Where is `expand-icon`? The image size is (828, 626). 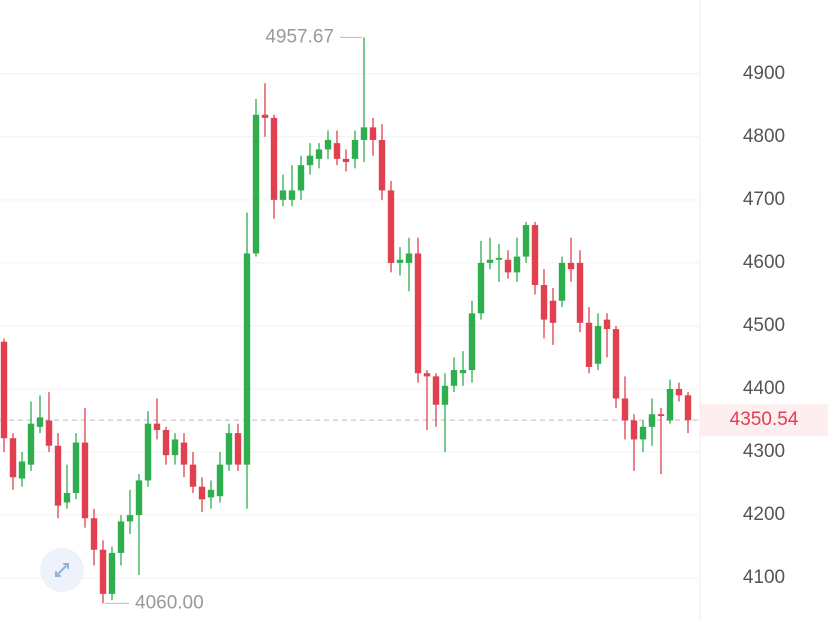 expand-icon is located at coordinates (62, 570).